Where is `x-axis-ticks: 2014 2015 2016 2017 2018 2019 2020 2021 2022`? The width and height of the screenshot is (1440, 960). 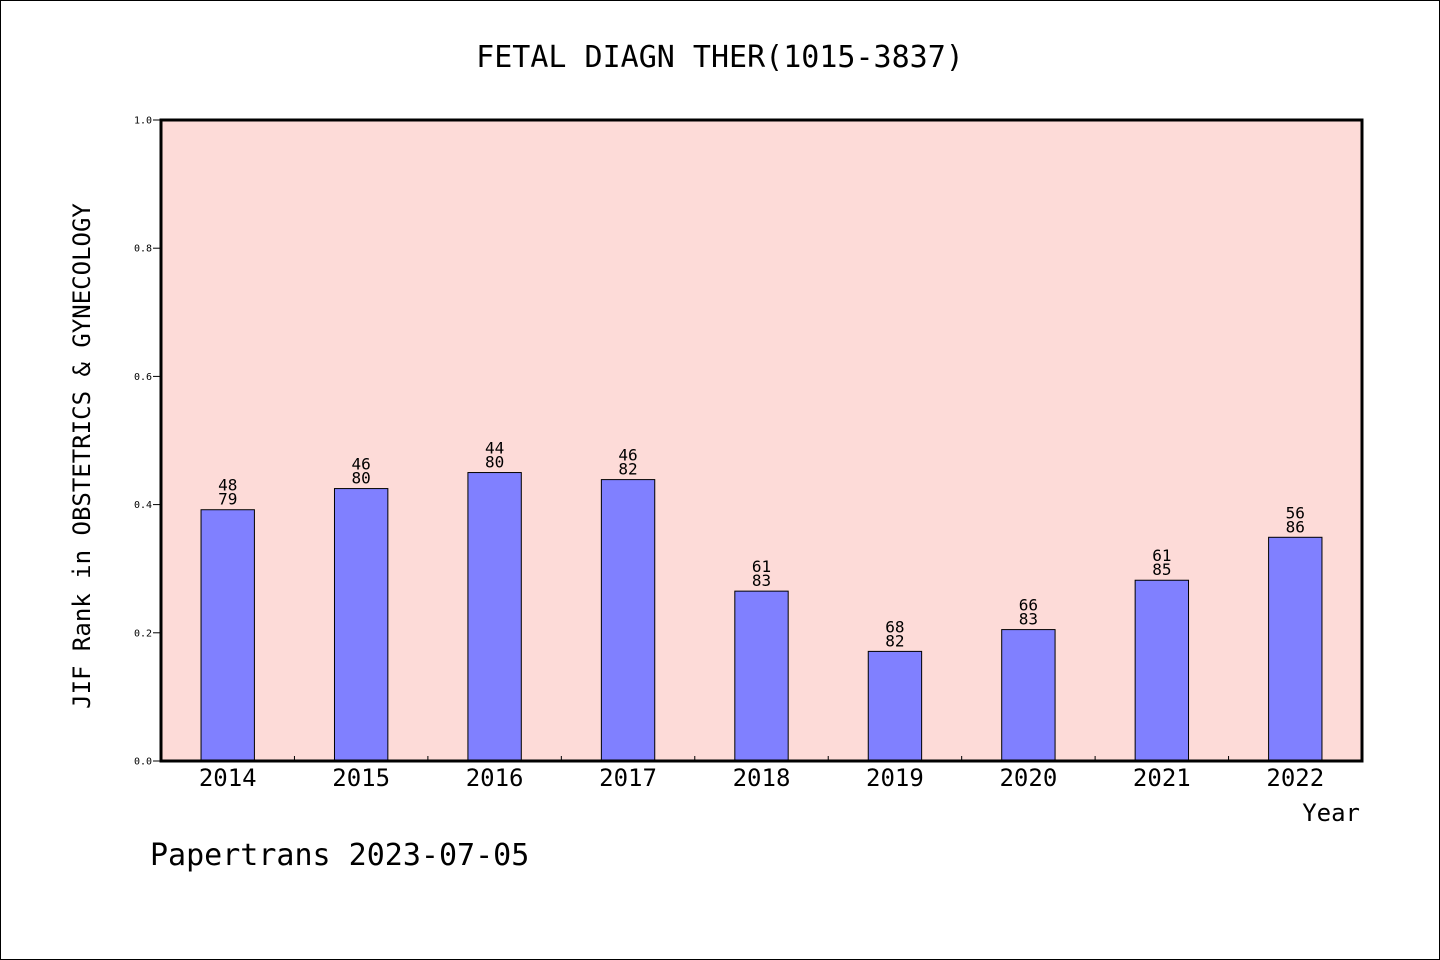
x-axis-ticks: 2014 2015 2016 2017 2018 2019 2020 2021 2022 is located at coordinates (761, 774).